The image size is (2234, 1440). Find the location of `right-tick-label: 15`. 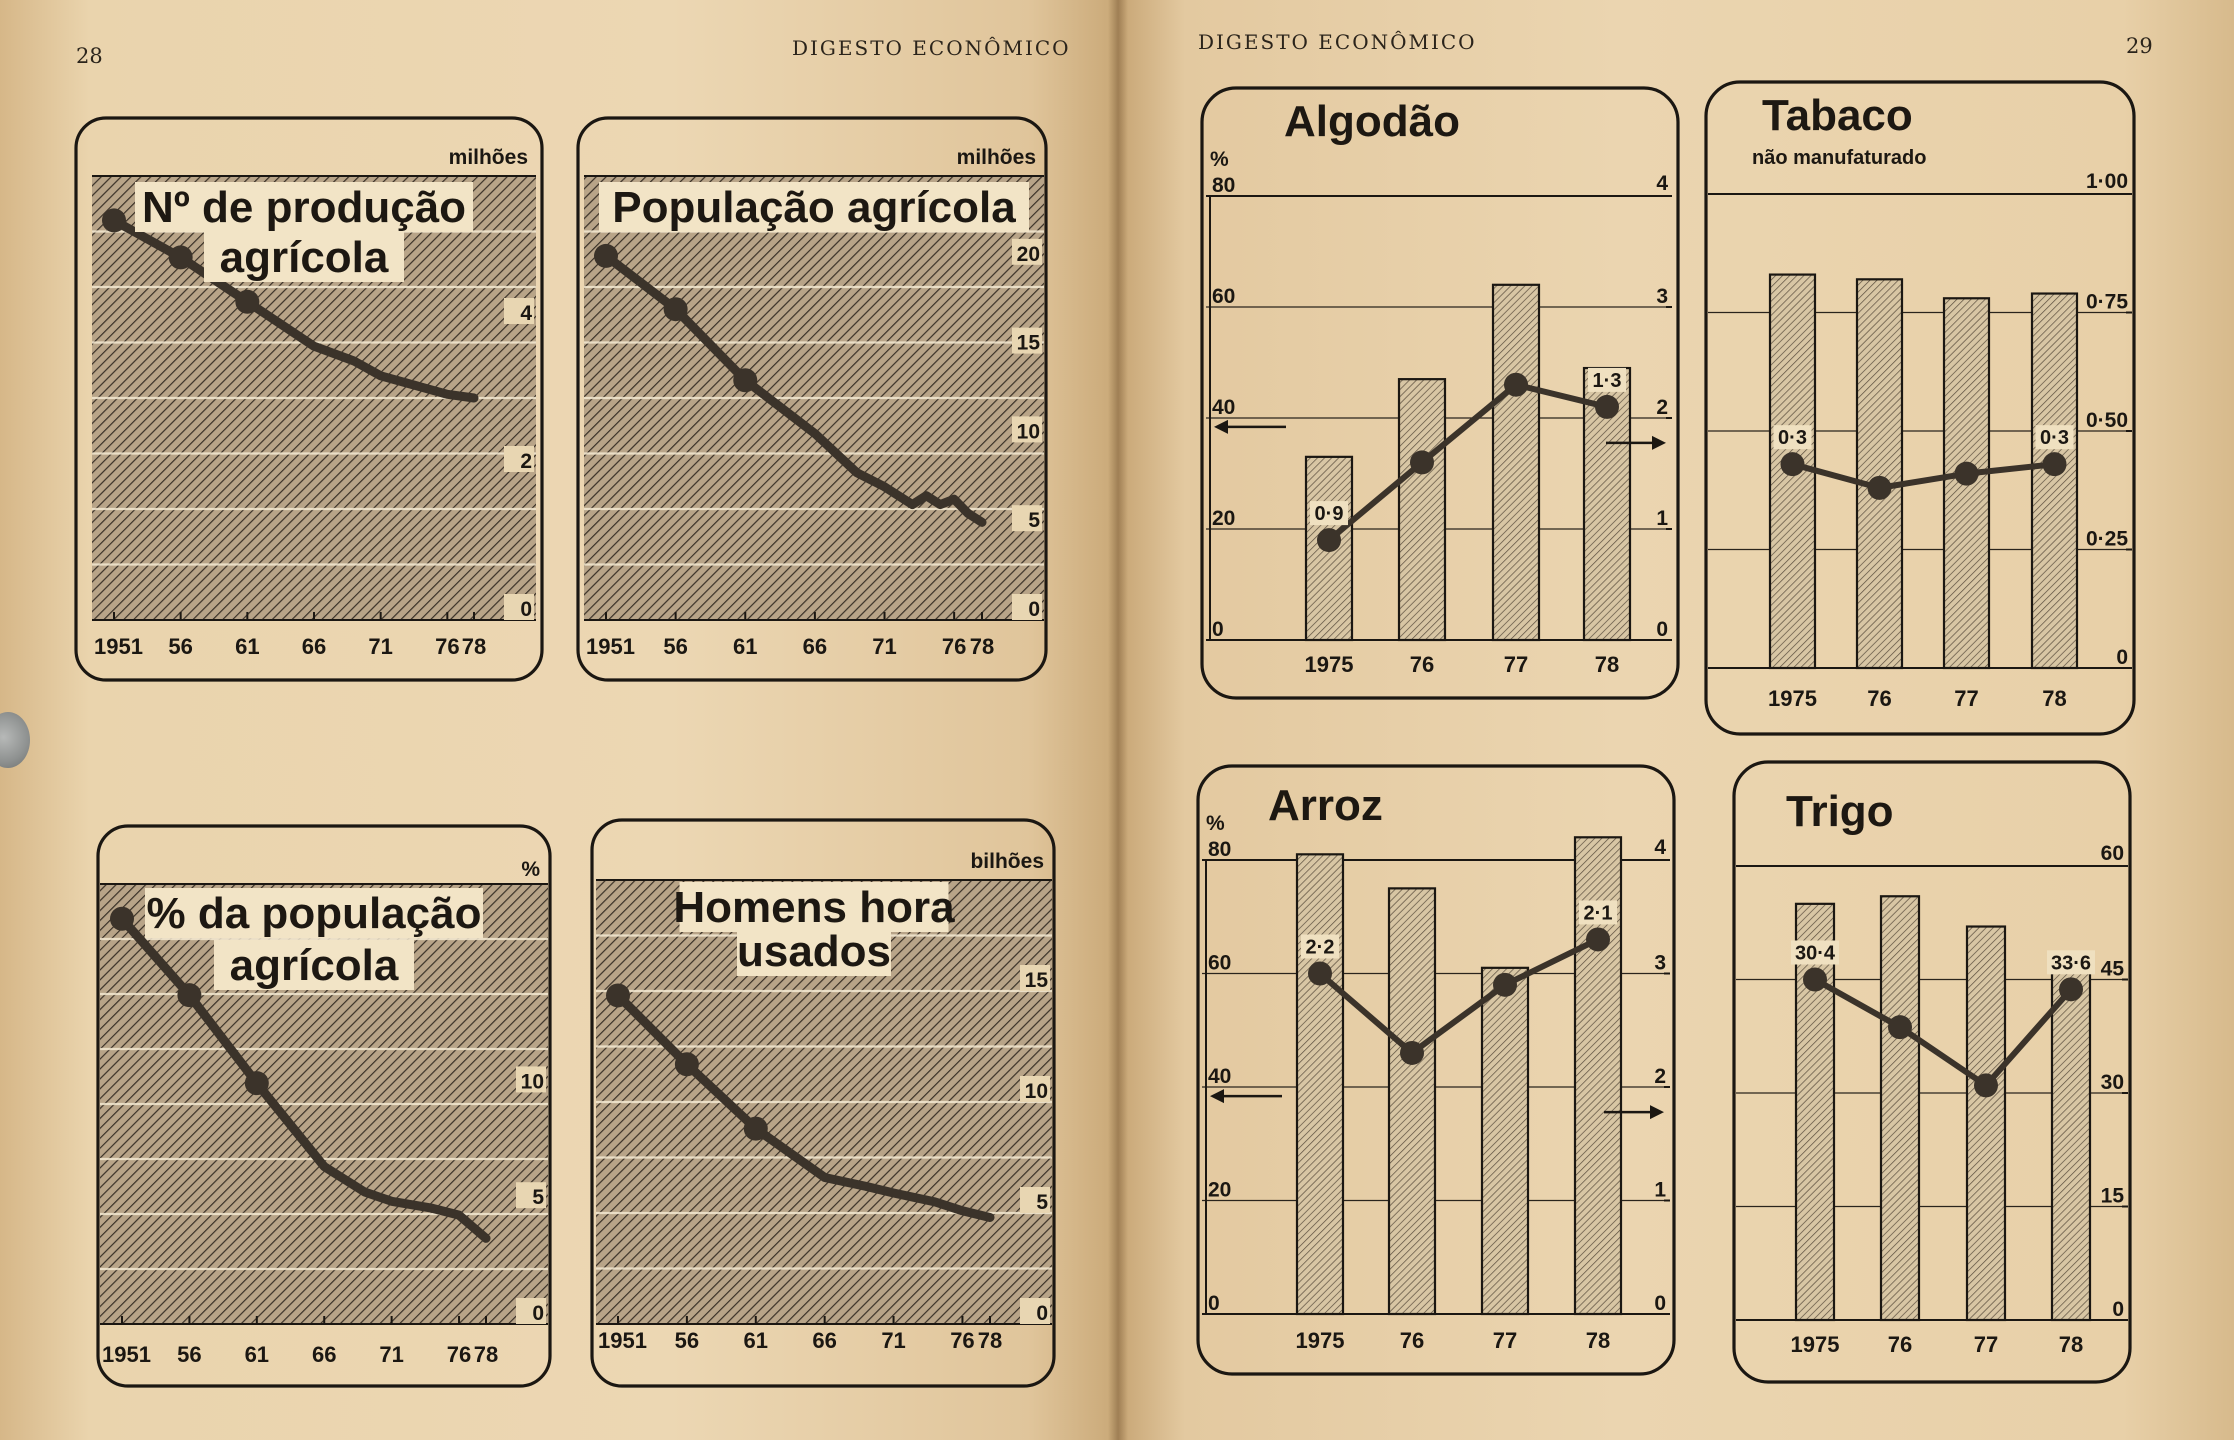

right-tick-label: 15 is located at coordinates (2113, 1196).